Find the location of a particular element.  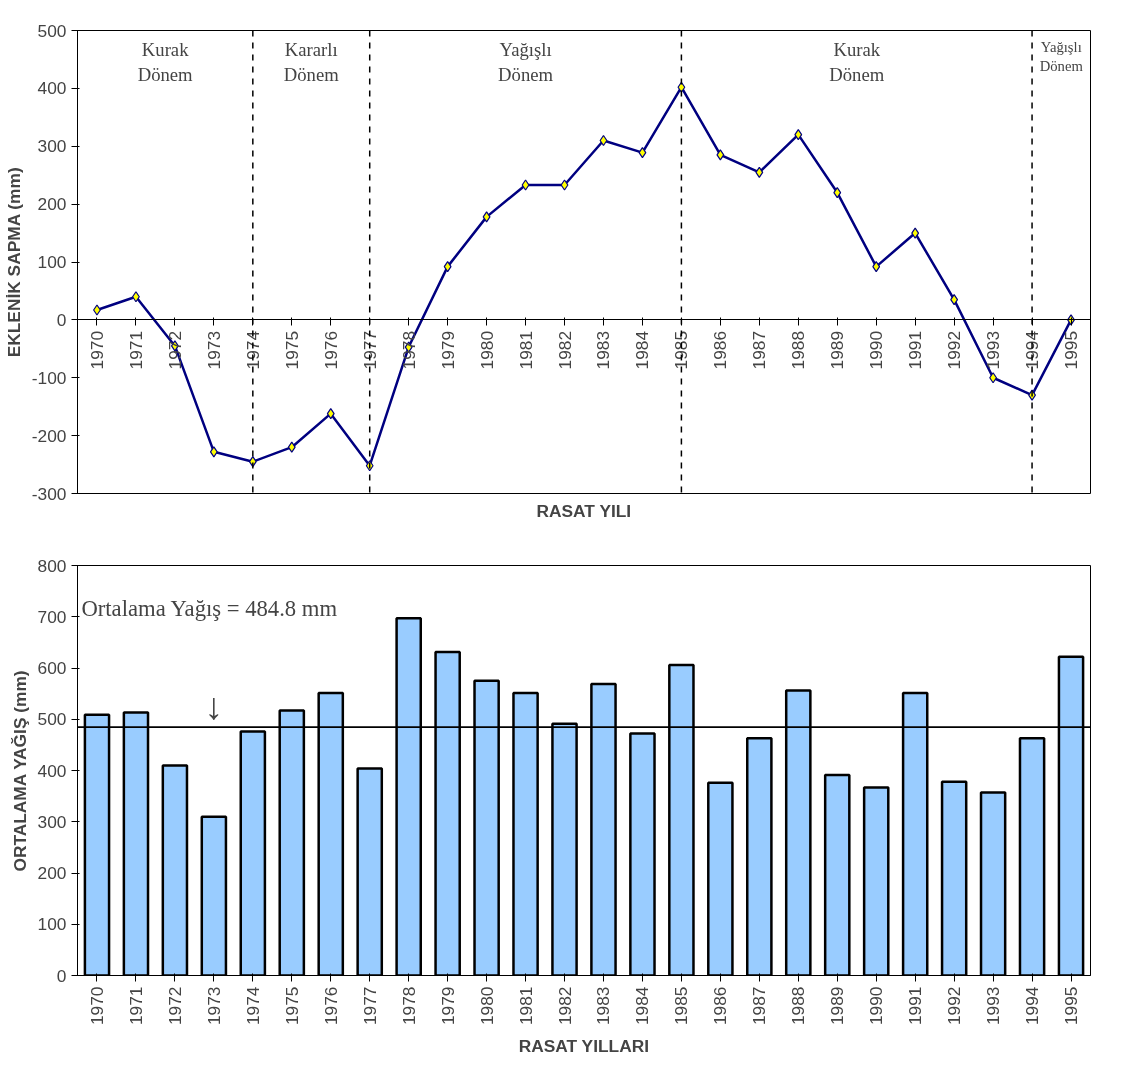

y-tick-label: 700 is located at coordinates (52, 616).